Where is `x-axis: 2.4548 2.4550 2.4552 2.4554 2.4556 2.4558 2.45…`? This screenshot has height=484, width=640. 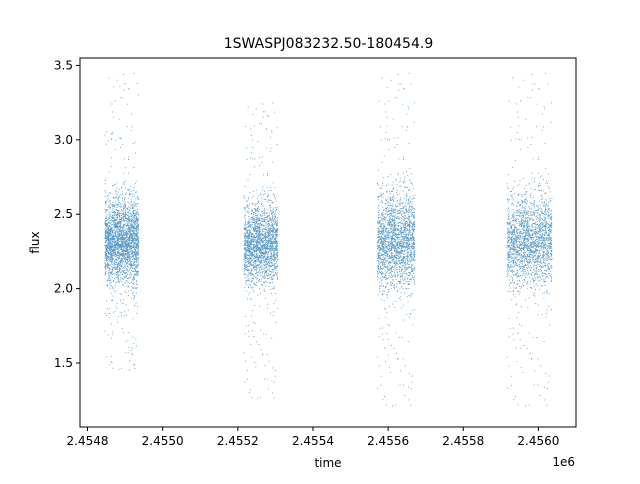
x-axis: 2.4548 2.4550 2.4552 2.4554 2.4556 2.4558 2.45… is located at coordinates (313, 437).